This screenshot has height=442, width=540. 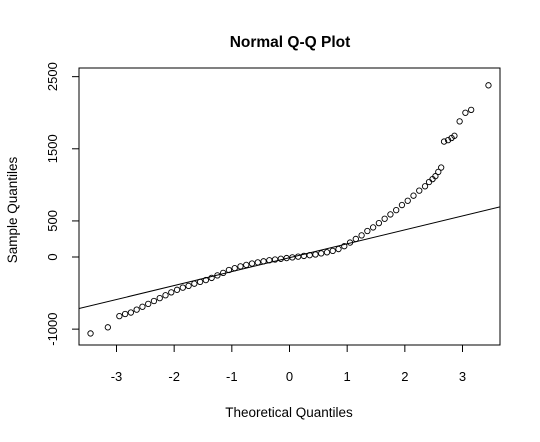 I want to click on y-tick-label: -1000, so click(x=52, y=329).